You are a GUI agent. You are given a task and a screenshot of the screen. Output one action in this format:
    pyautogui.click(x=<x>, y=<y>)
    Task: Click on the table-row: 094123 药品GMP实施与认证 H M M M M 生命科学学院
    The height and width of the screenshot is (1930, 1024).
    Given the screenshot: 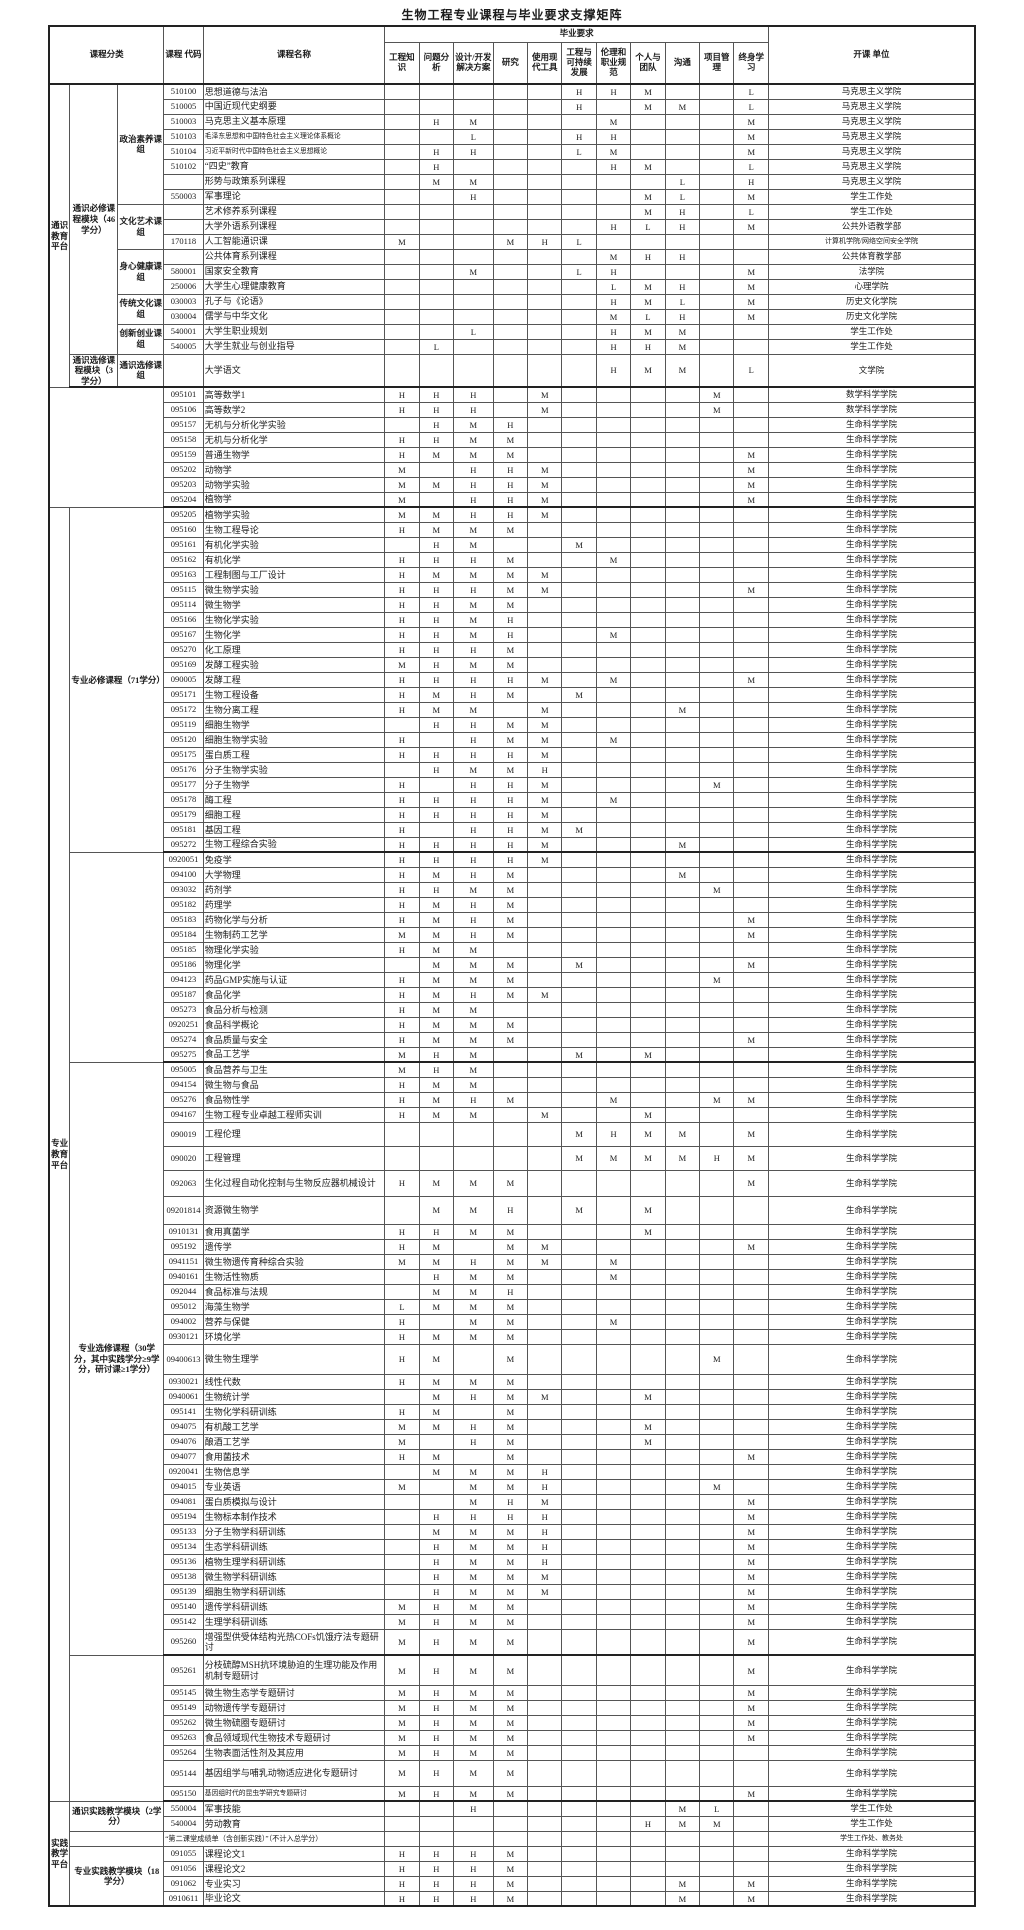 What is the action you would take?
    pyautogui.click(x=512, y=979)
    